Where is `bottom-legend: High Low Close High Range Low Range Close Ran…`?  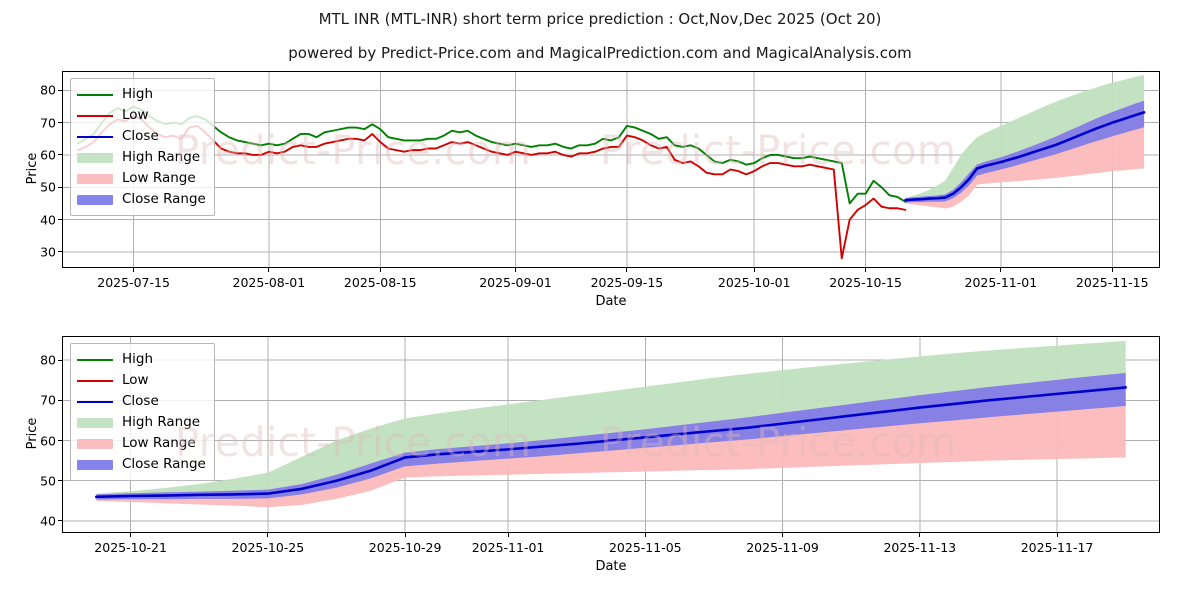 bottom-legend: High Low Close High Range Low Range Close Ran… is located at coordinates (142, 412).